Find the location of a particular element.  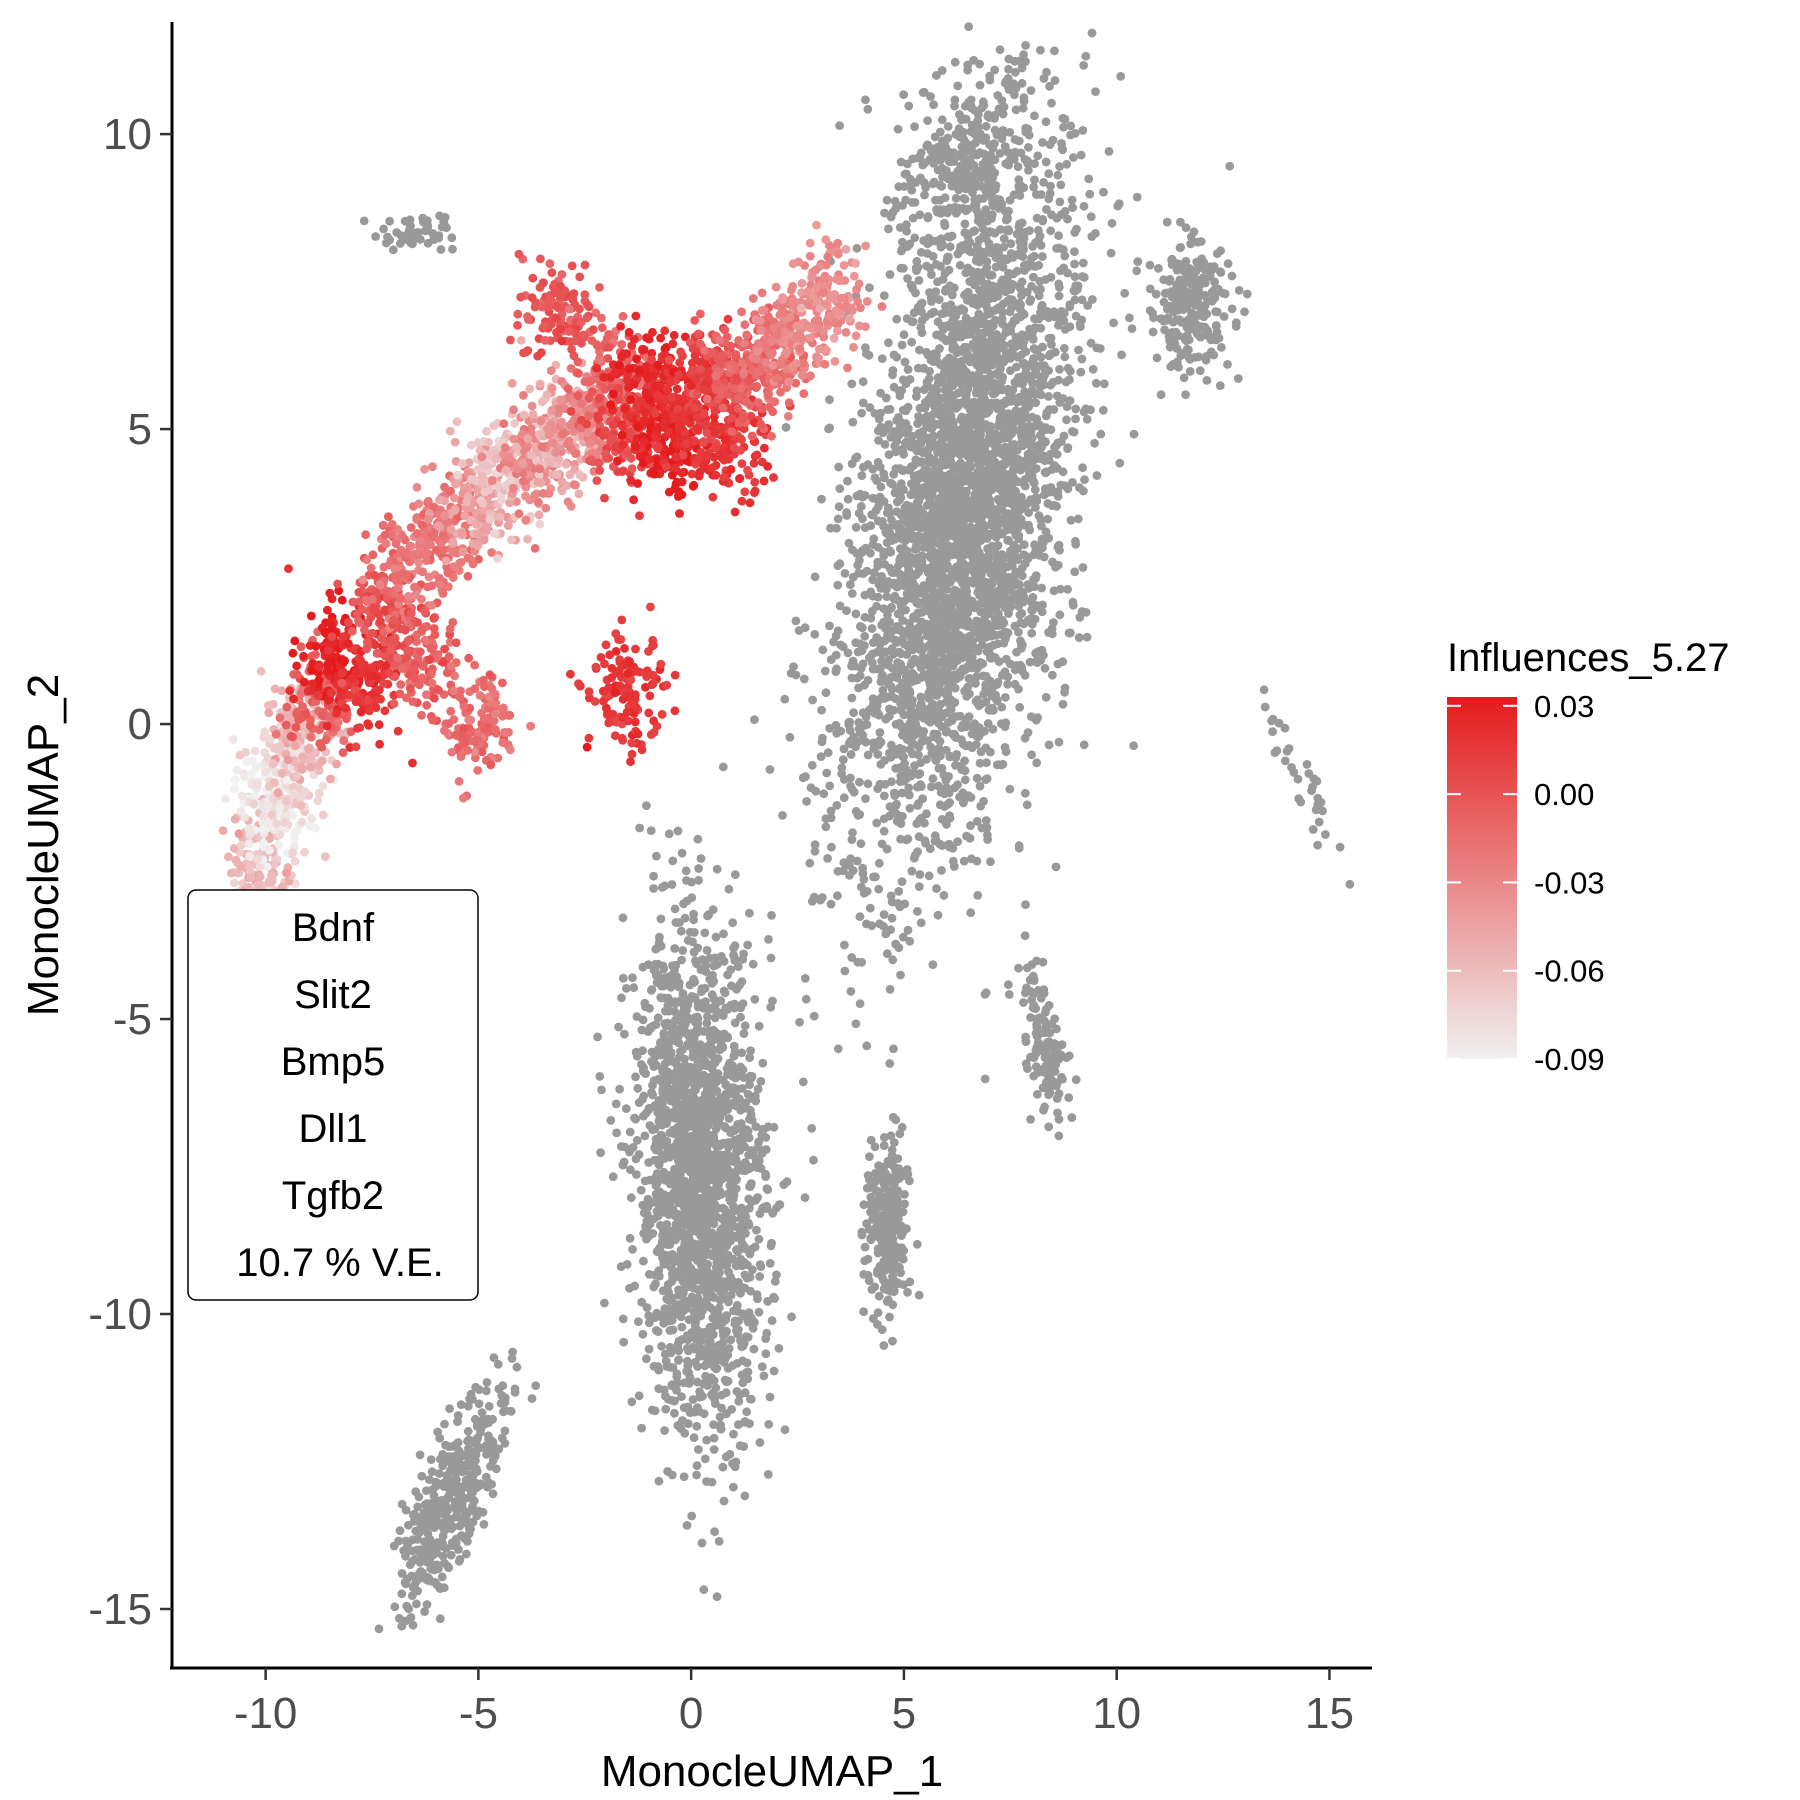

grey-cluster is located at coordinates (946, 615).